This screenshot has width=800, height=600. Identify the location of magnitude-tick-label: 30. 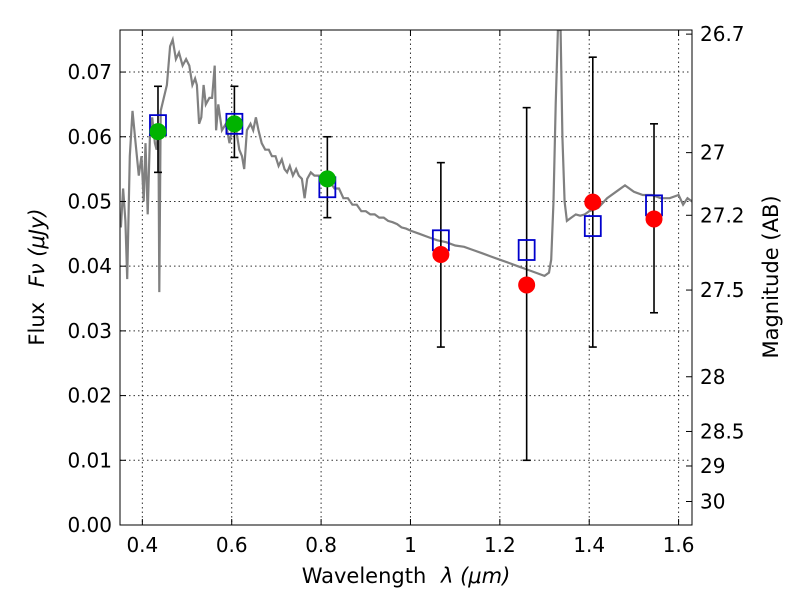
(712, 502).